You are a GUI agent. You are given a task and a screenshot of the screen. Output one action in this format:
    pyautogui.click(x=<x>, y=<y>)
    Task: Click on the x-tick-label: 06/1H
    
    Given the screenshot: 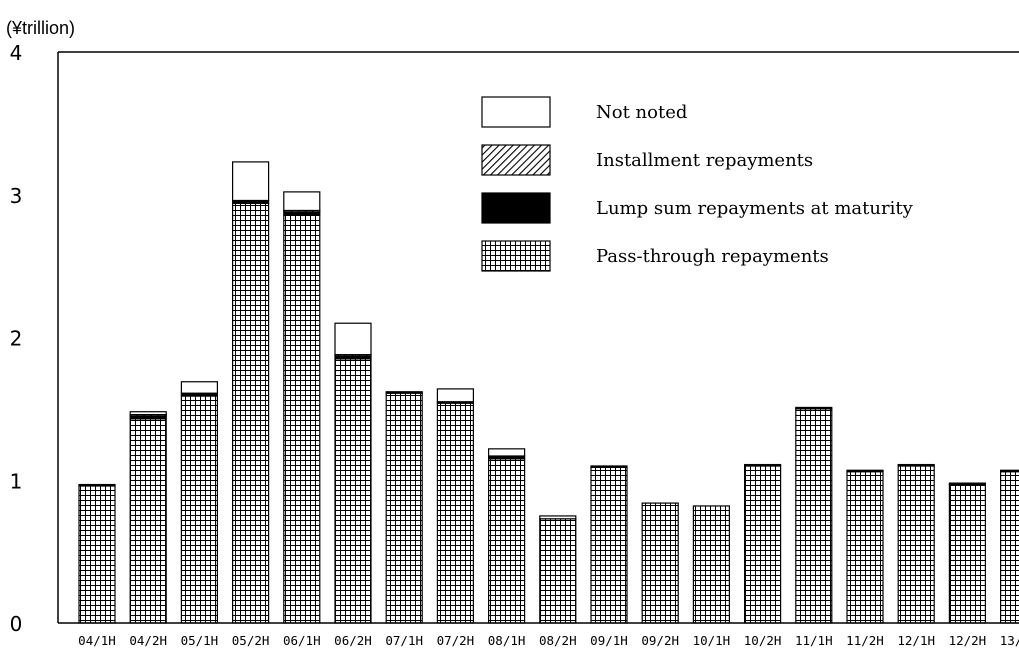 What is the action you would take?
    pyautogui.click(x=302, y=640)
    